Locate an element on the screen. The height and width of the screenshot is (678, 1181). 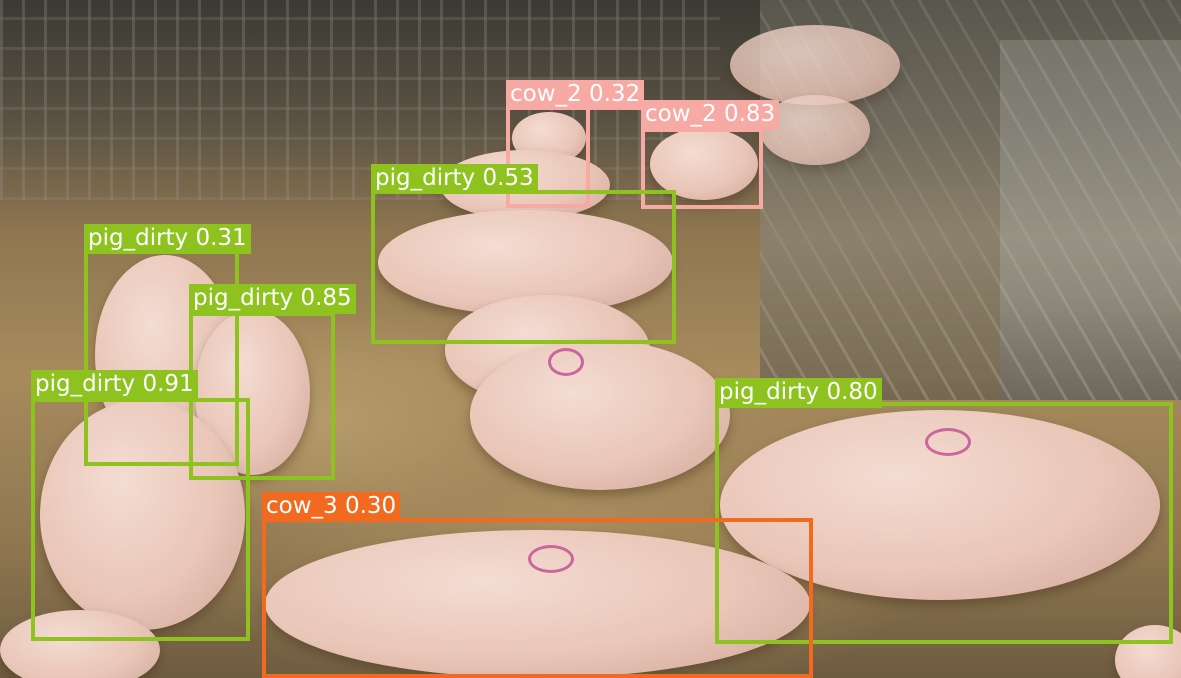
detection-label: pig_dirty 0.31 is located at coordinates (167, 239).